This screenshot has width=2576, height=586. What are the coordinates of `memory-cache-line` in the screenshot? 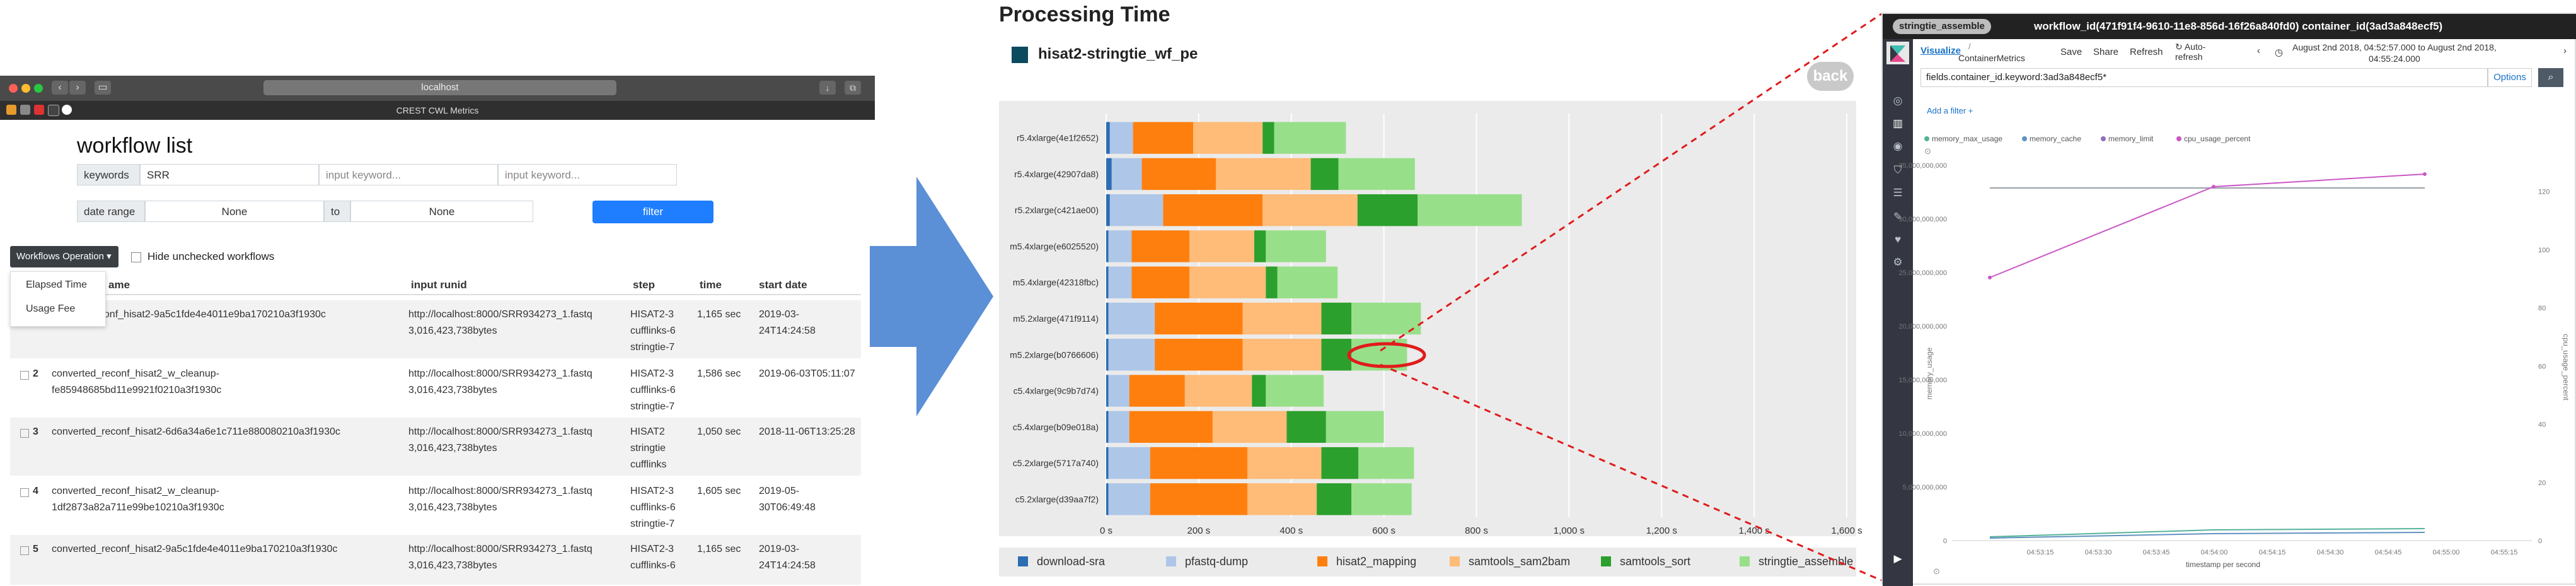 It's located at (2207, 535).